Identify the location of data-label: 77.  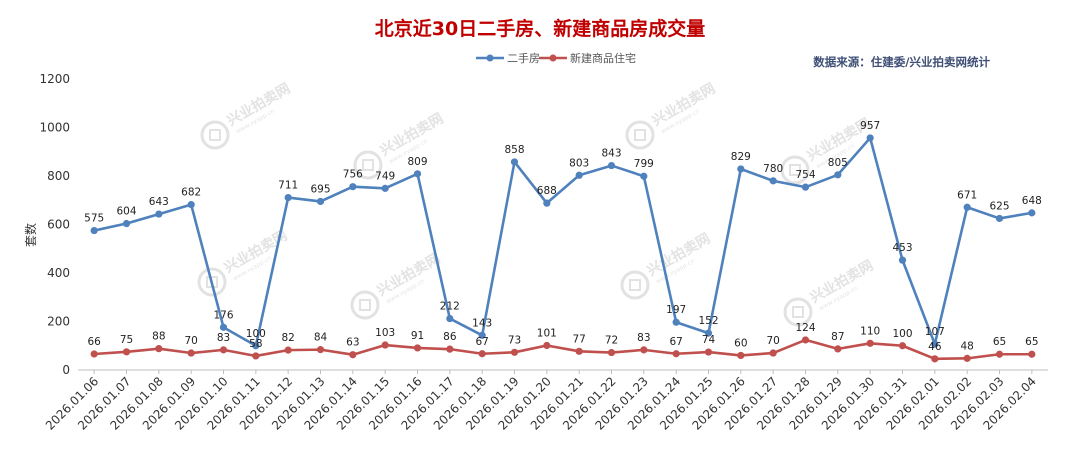
(578, 339).